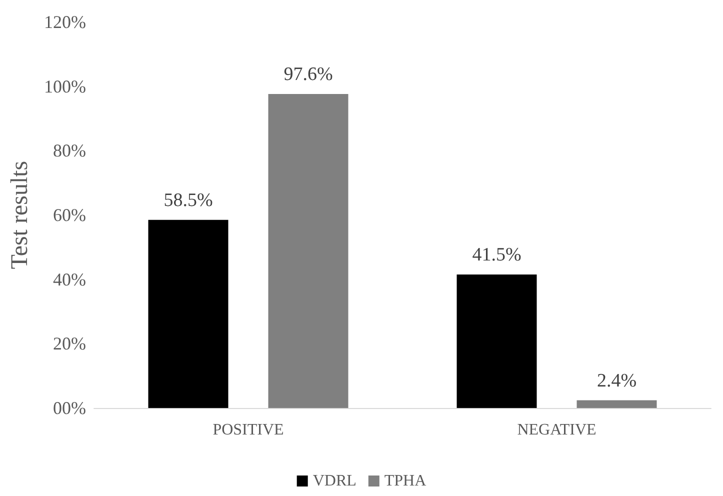  I want to click on data-label: 97.6%, so click(308, 75).